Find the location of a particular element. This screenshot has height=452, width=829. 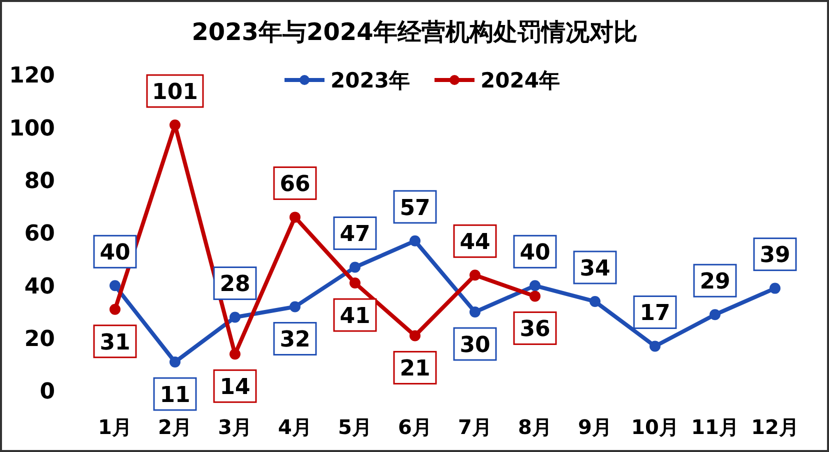

data-label: 57 is located at coordinates (415, 208).